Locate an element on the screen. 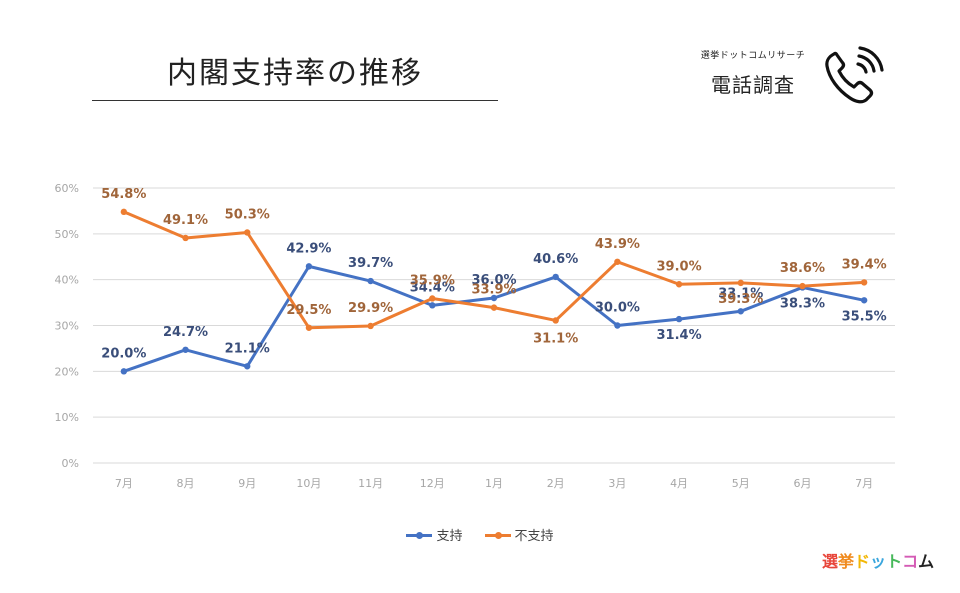  data-label-nonsupport: 29.5% is located at coordinates (308, 310).